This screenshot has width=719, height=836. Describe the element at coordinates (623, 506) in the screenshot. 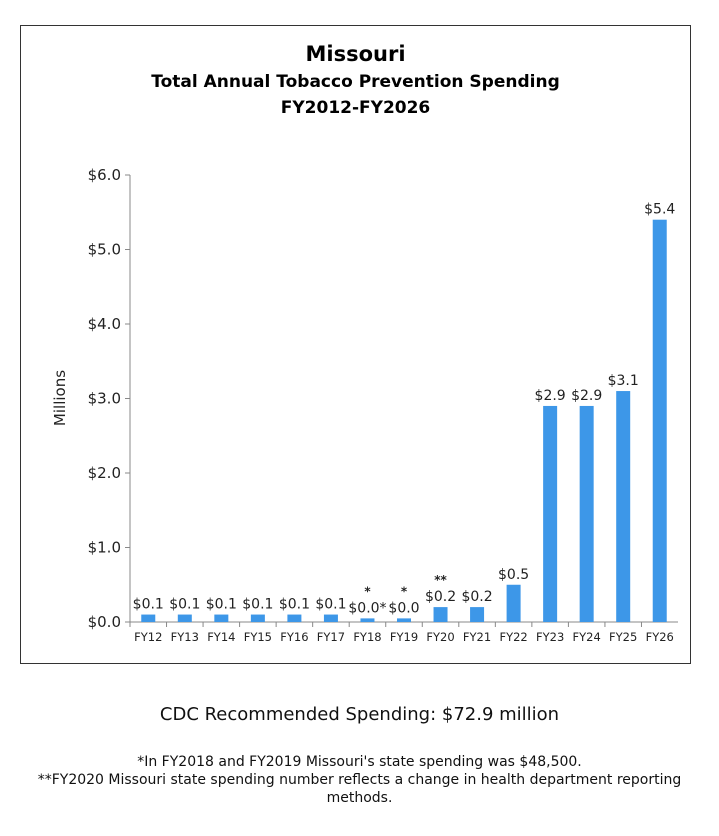

I see `bar-fy25` at that location.